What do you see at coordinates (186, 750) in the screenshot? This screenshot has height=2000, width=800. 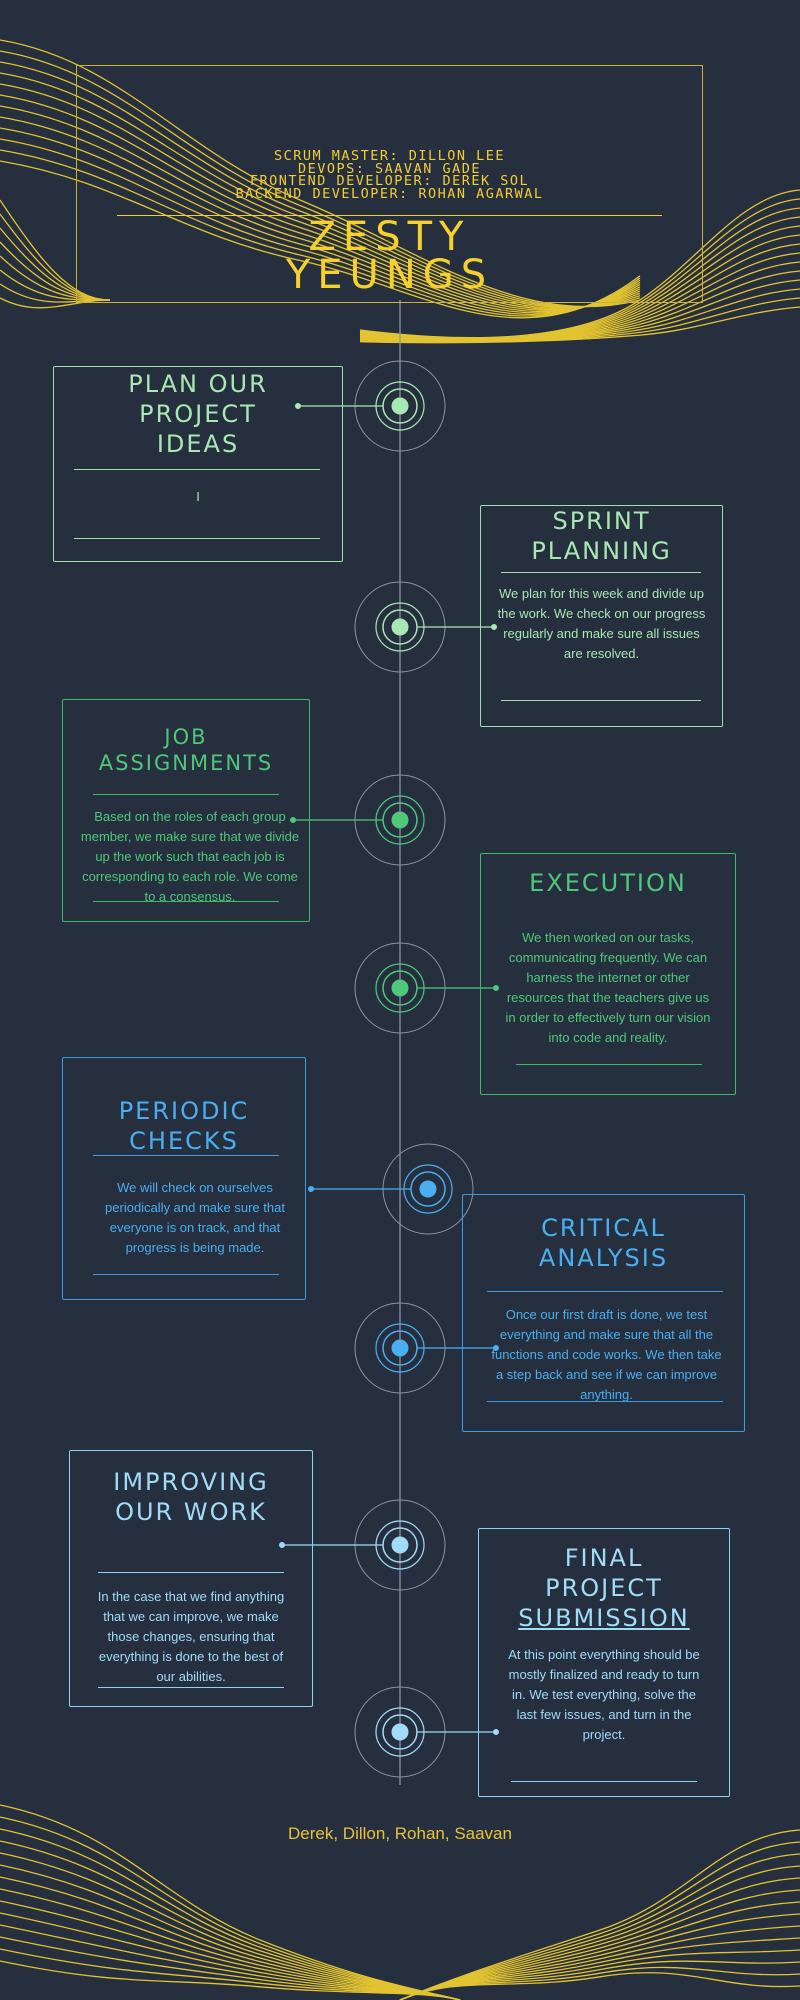 I see `step-title: JOB ASSIGNMENTS` at bounding box center [186, 750].